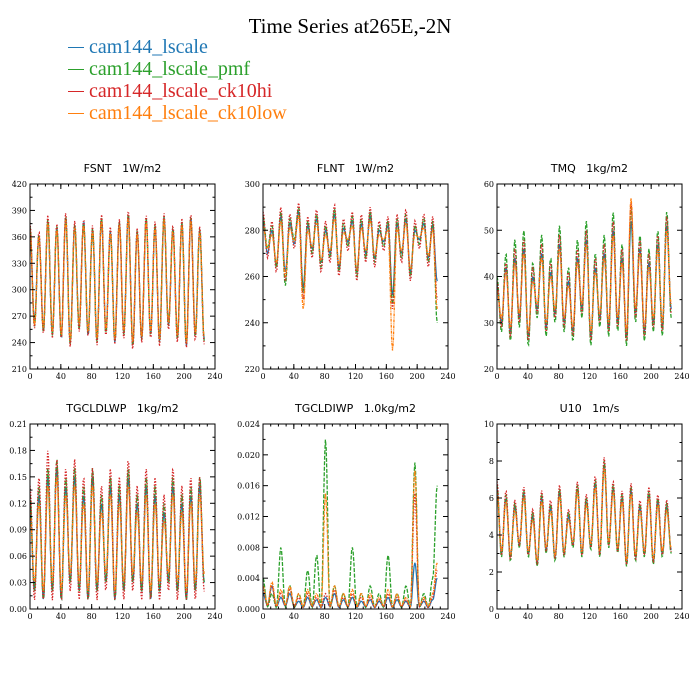 This screenshot has height=700, width=700. Describe the element at coordinates (248, 486) in the screenshot. I see `y-tick-label: 0.016` at that location.